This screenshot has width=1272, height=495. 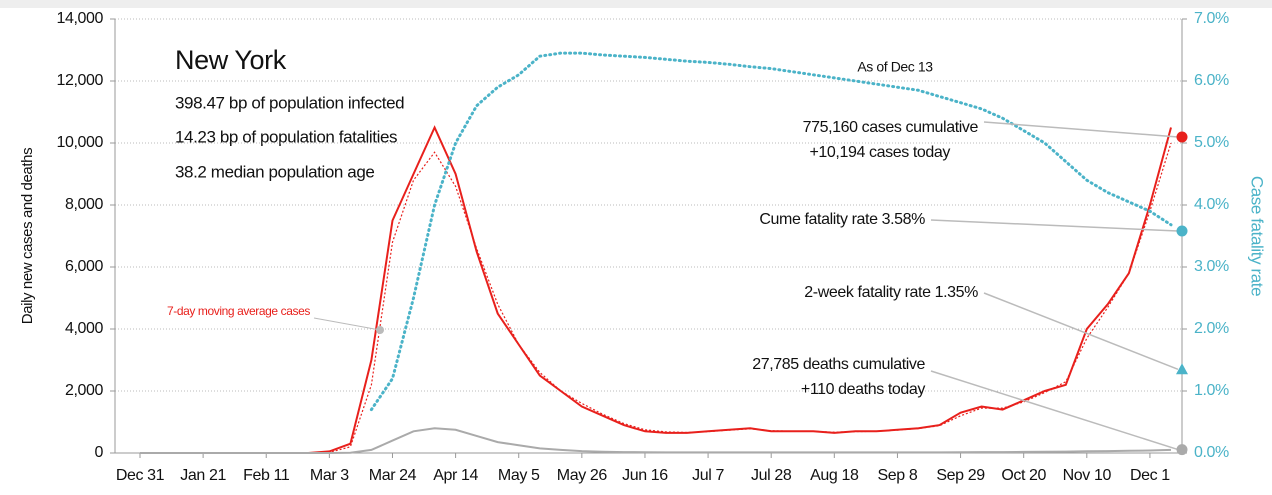 What do you see at coordinates (1023, 475) in the screenshot?
I see `x-tick-label: Oct 20` at bounding box center [1023, 475].